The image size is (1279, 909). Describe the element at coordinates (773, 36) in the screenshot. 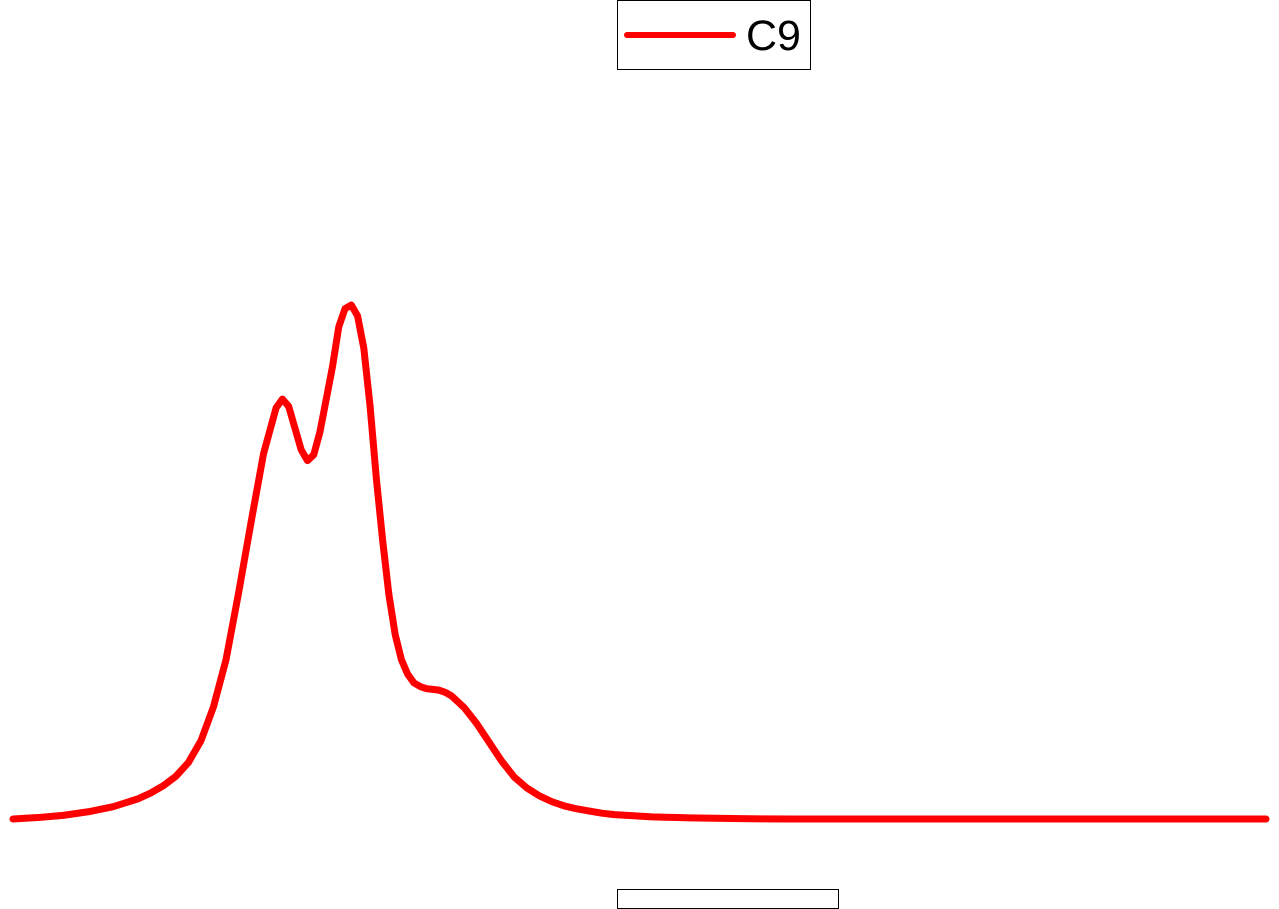

I see `legend-label-c9: C9` at that location.